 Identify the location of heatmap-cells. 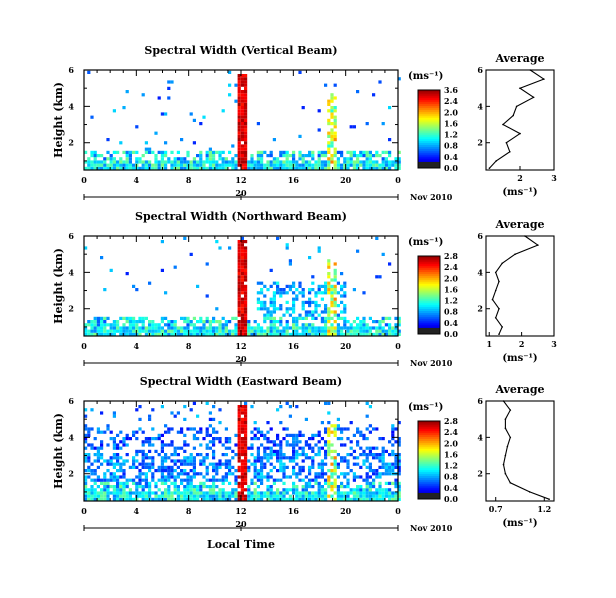
(242, 120).